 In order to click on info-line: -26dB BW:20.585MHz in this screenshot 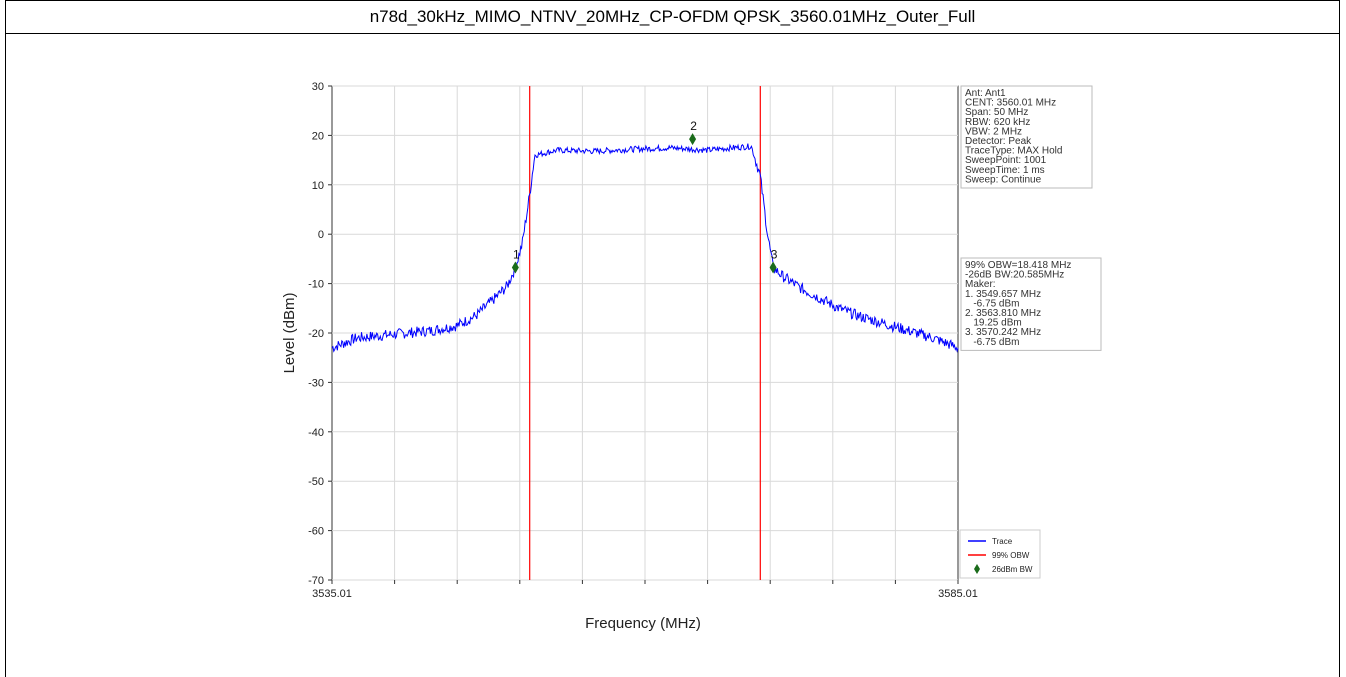, I will do `click(1014, 275)`.